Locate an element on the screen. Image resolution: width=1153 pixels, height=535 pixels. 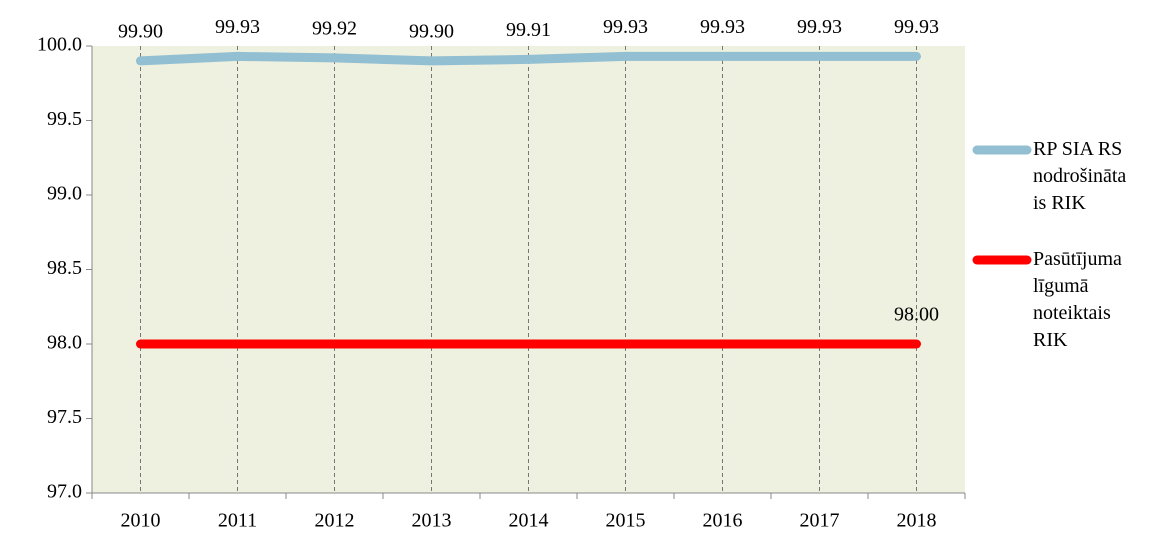
legend-entry: RP SIA RS nodrošinātais RIK is located at coordinates (1080, 176).